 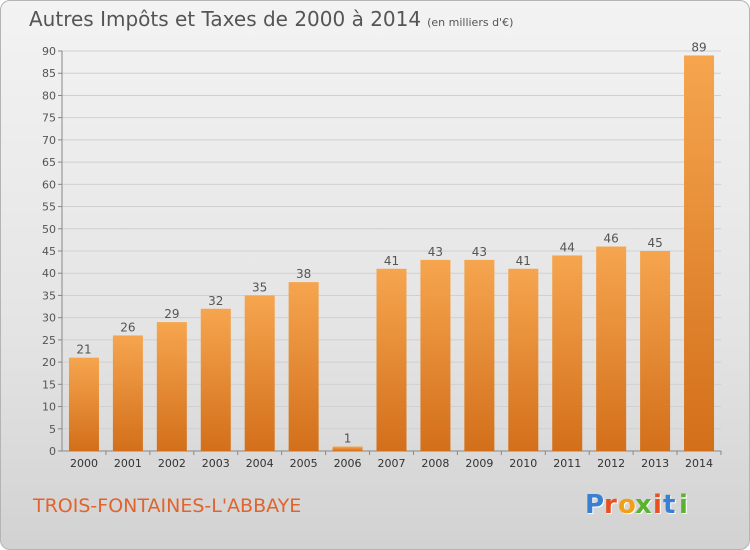 I want to click on y-tick-label: 0, so click(x=52, y=451).